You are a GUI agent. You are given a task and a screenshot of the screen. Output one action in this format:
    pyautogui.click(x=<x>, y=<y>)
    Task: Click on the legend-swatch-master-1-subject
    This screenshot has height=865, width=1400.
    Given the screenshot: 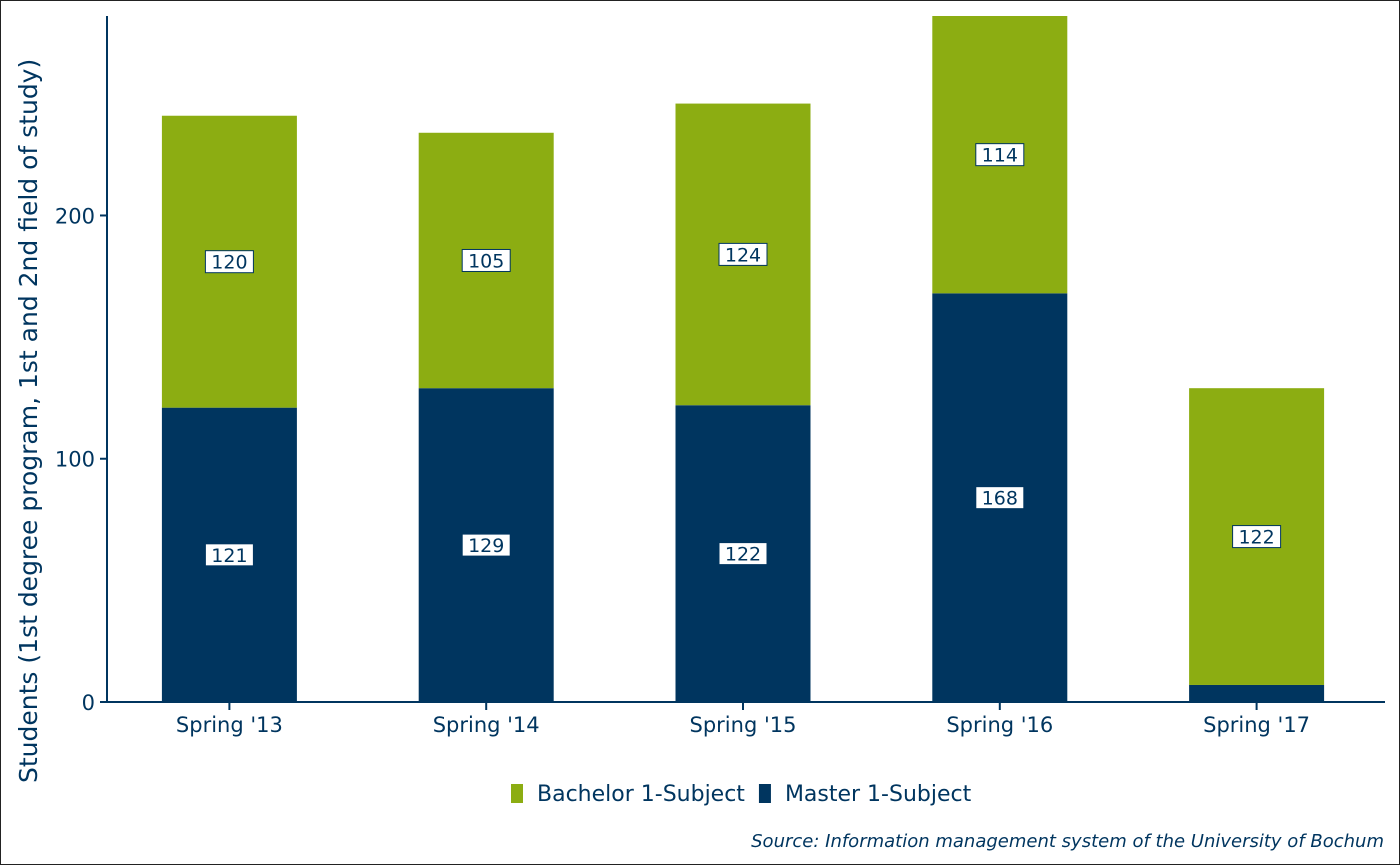 What is the action you would take?
    pyautogui.click(x=764, y=793)
    